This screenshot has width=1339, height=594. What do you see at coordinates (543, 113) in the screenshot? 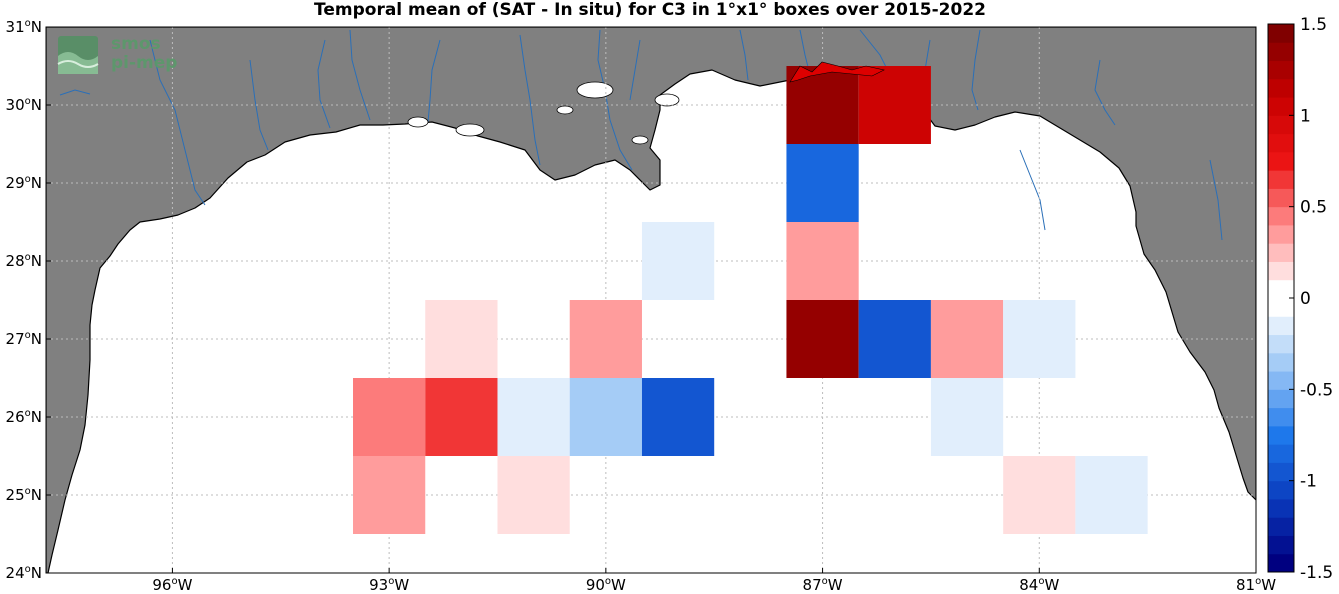
I see `coastal-islands` at bounding box center [543, 113].